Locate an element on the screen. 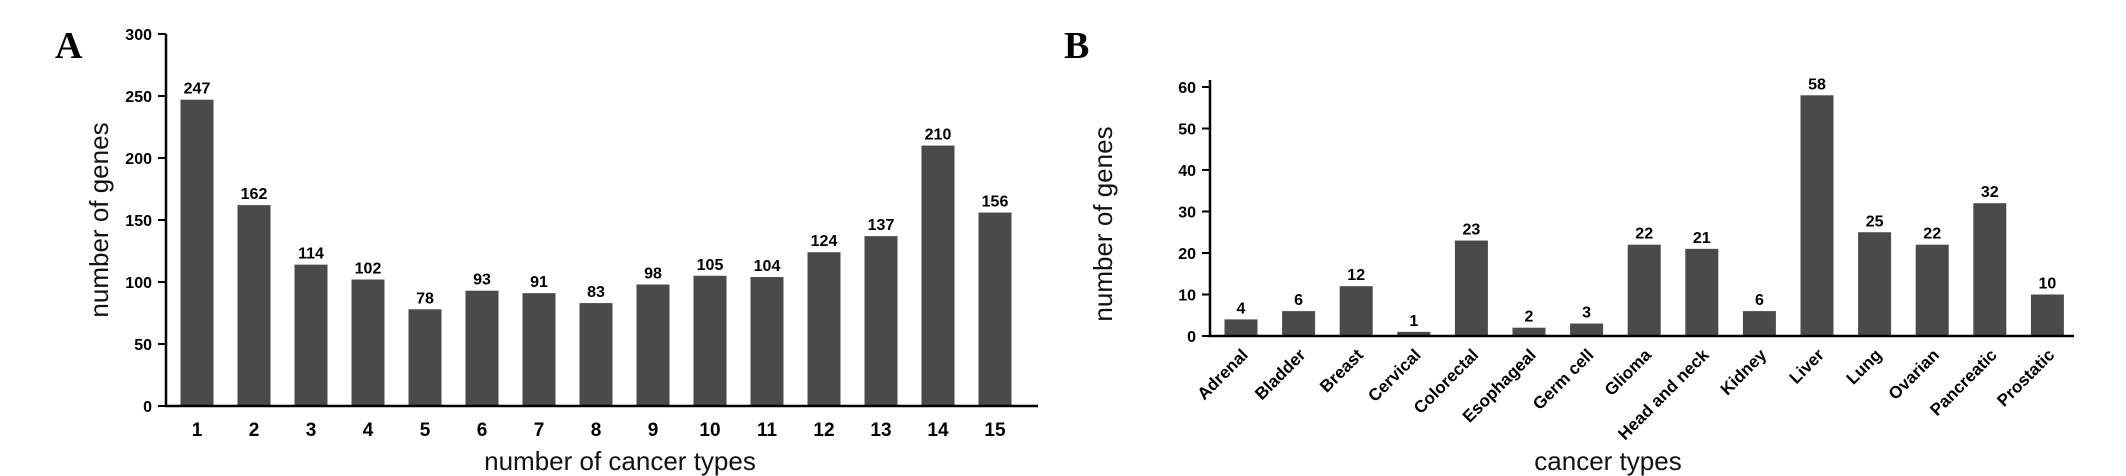  a-value-label: 91 is located at coordinates (539, 282).